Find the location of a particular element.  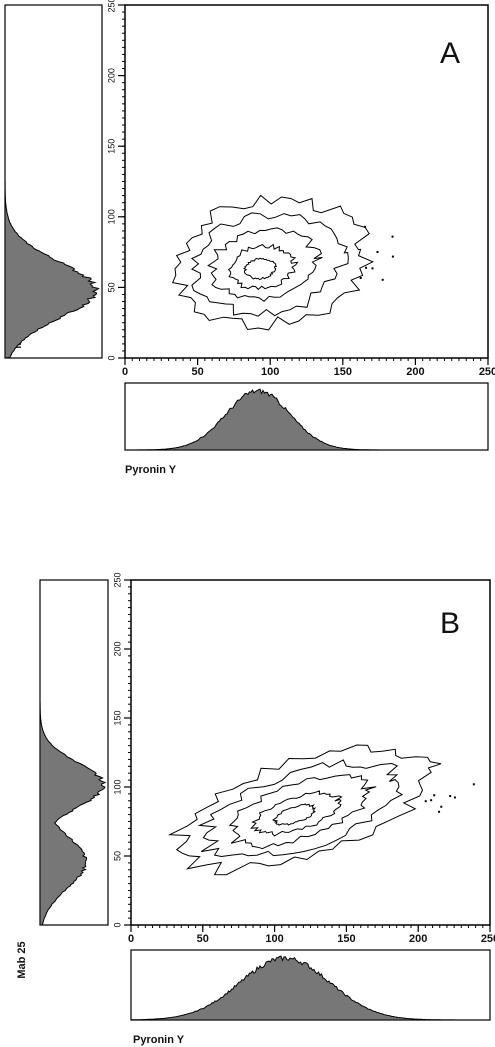

panel-letter: B is located at coordinates (450, 623).